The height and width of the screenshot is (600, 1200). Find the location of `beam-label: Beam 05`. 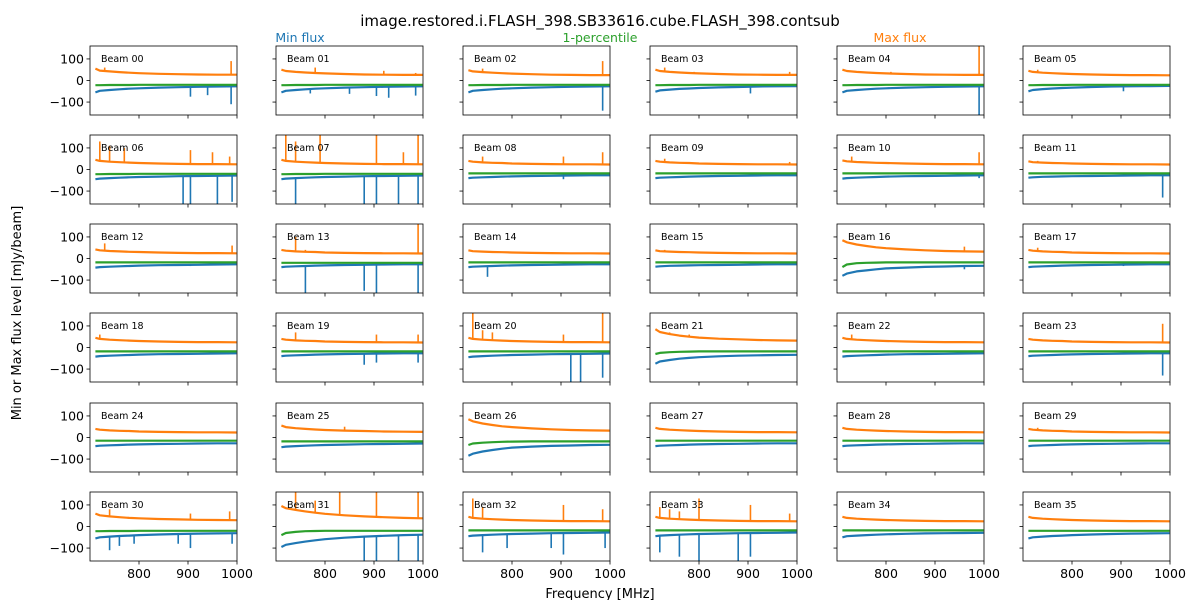

beam-label: Beam 05 is located at coordinates (1055, 59).